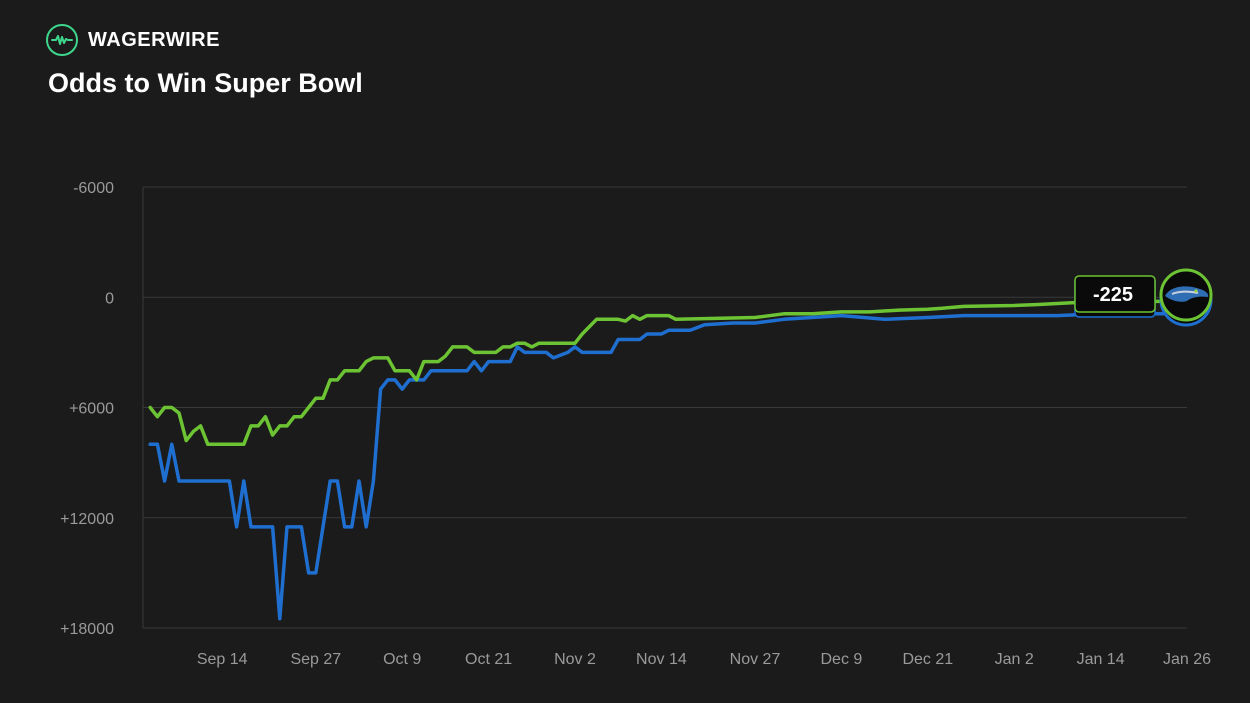 The height and width of the screenshot is (703, 1250). I want to click on x-tick-label: Nov 2, so click(575, 659).